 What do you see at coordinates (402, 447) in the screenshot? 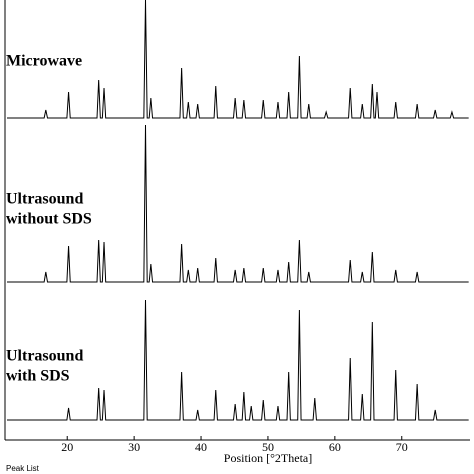
I see `x-tick-label: 70` at bounding box center [402, 447].